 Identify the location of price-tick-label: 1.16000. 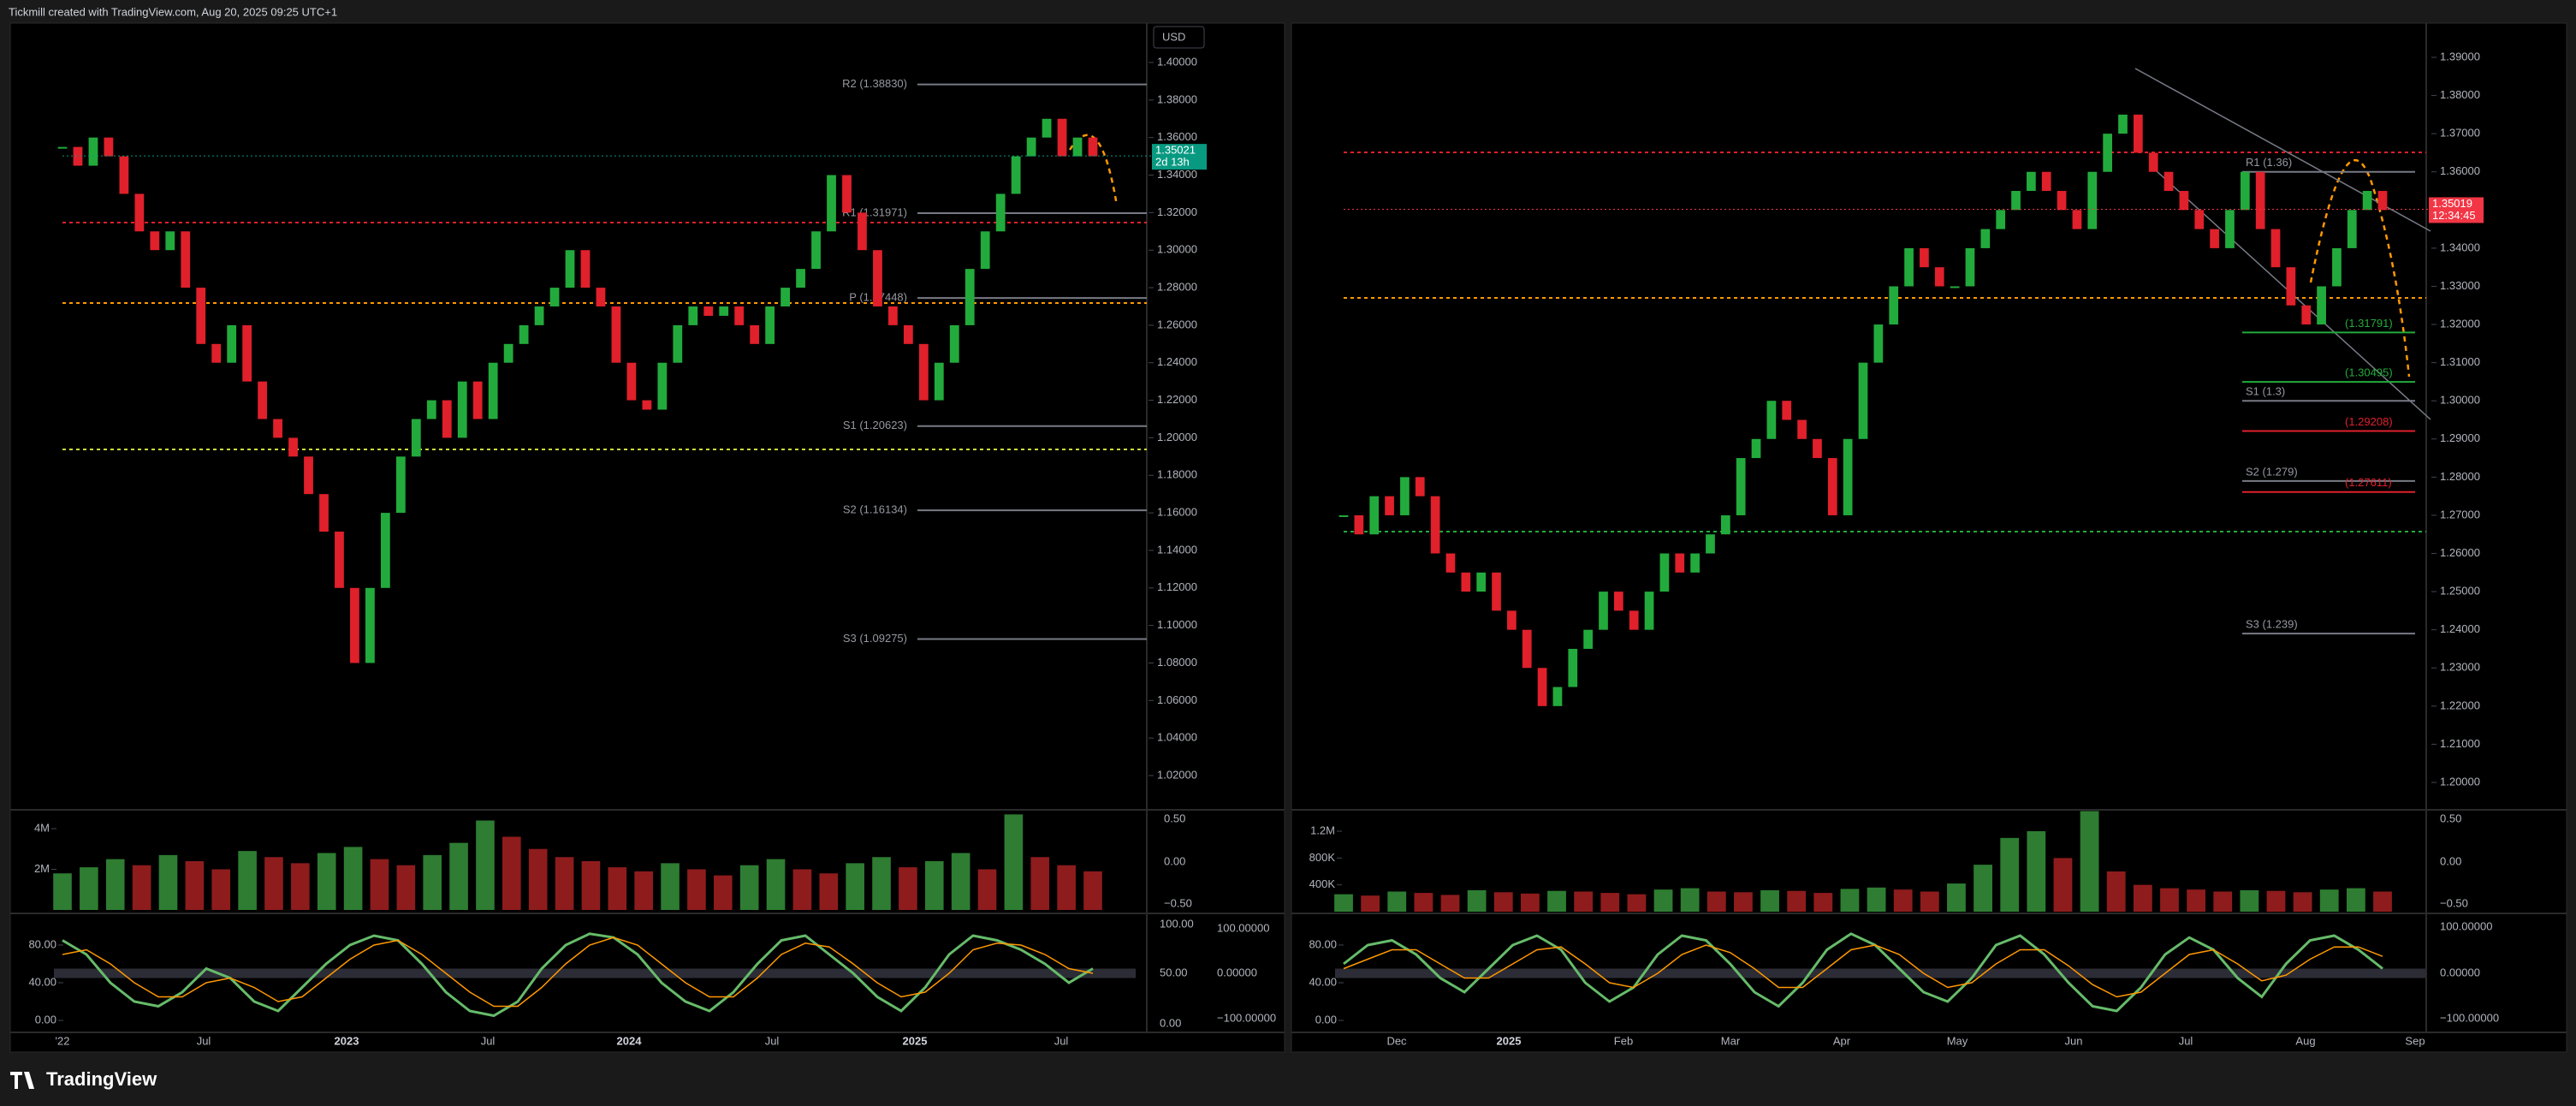
(1177, 512).